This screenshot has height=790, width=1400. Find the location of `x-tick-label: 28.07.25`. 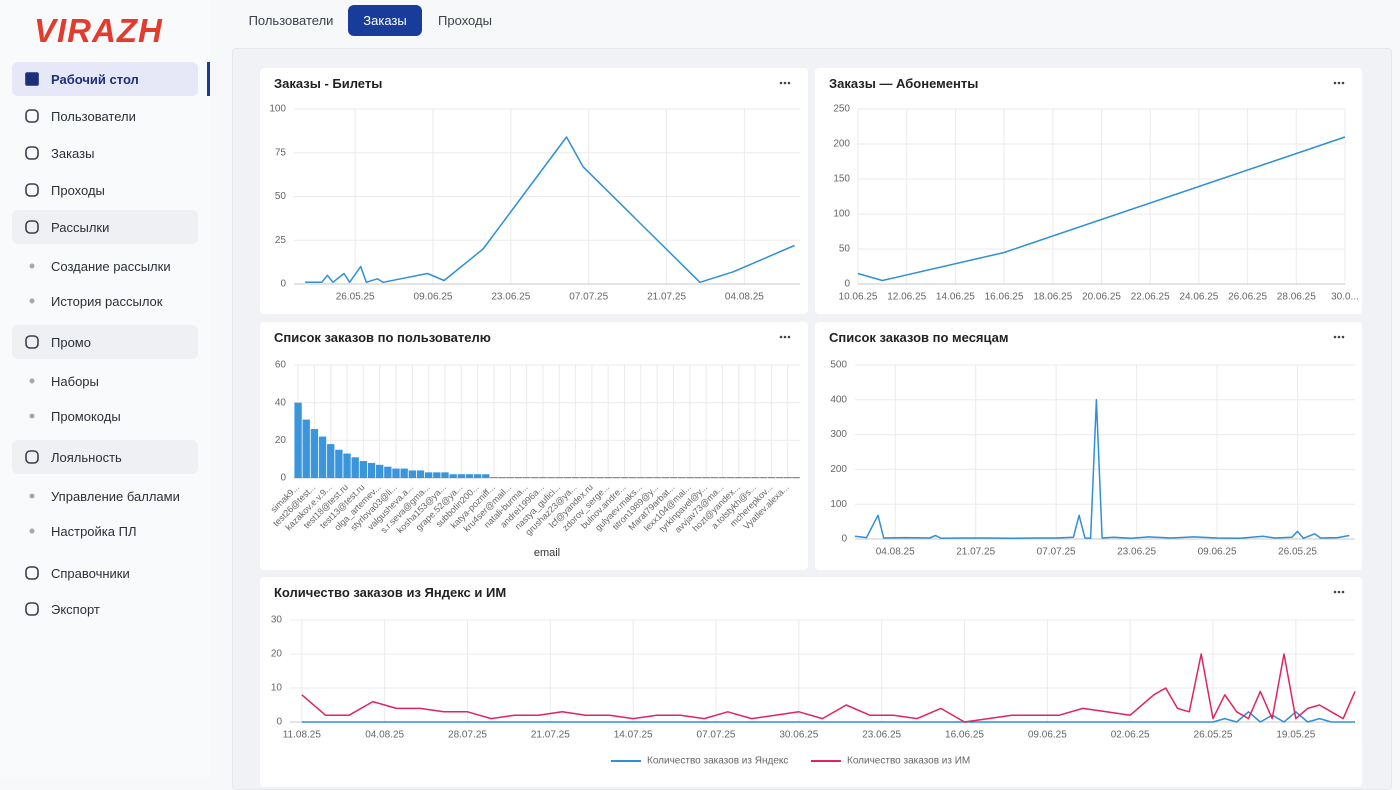

x-tick-label: 28.07.25 is located at coordinates (467, 735).